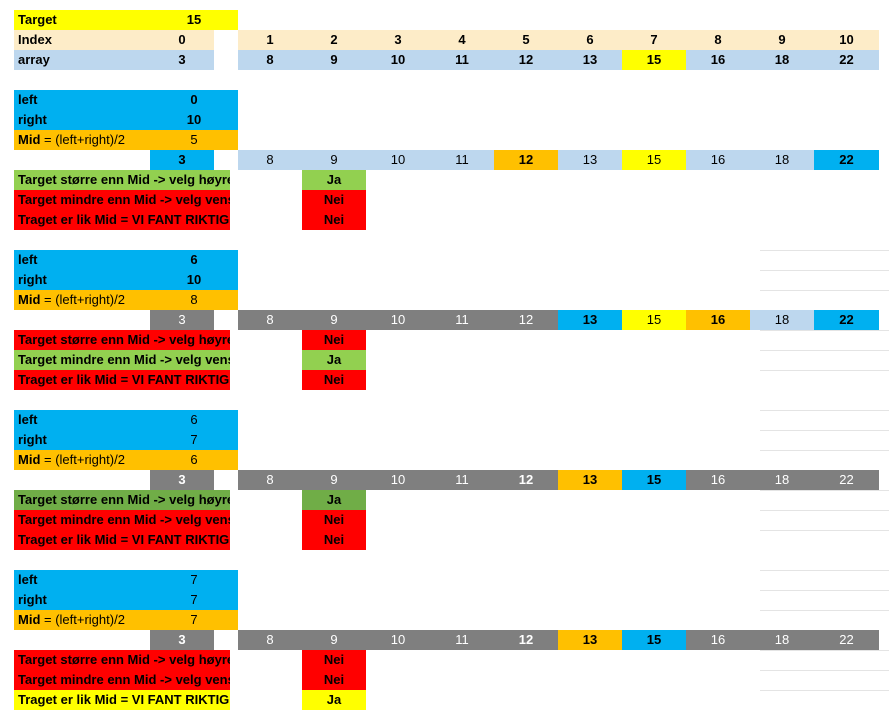 The height and width of the screenshot is (723, 889). I want to click on array-label: array, so click(82, 60).